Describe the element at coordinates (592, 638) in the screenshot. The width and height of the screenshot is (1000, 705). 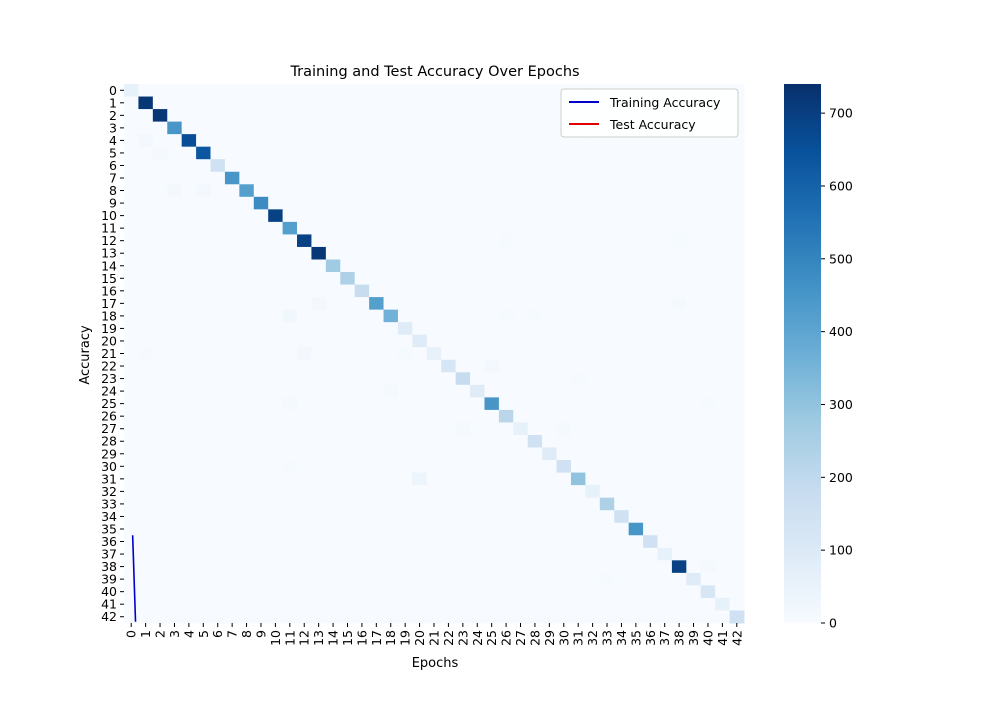
I see `x-tick-label-32: 32` at that location.